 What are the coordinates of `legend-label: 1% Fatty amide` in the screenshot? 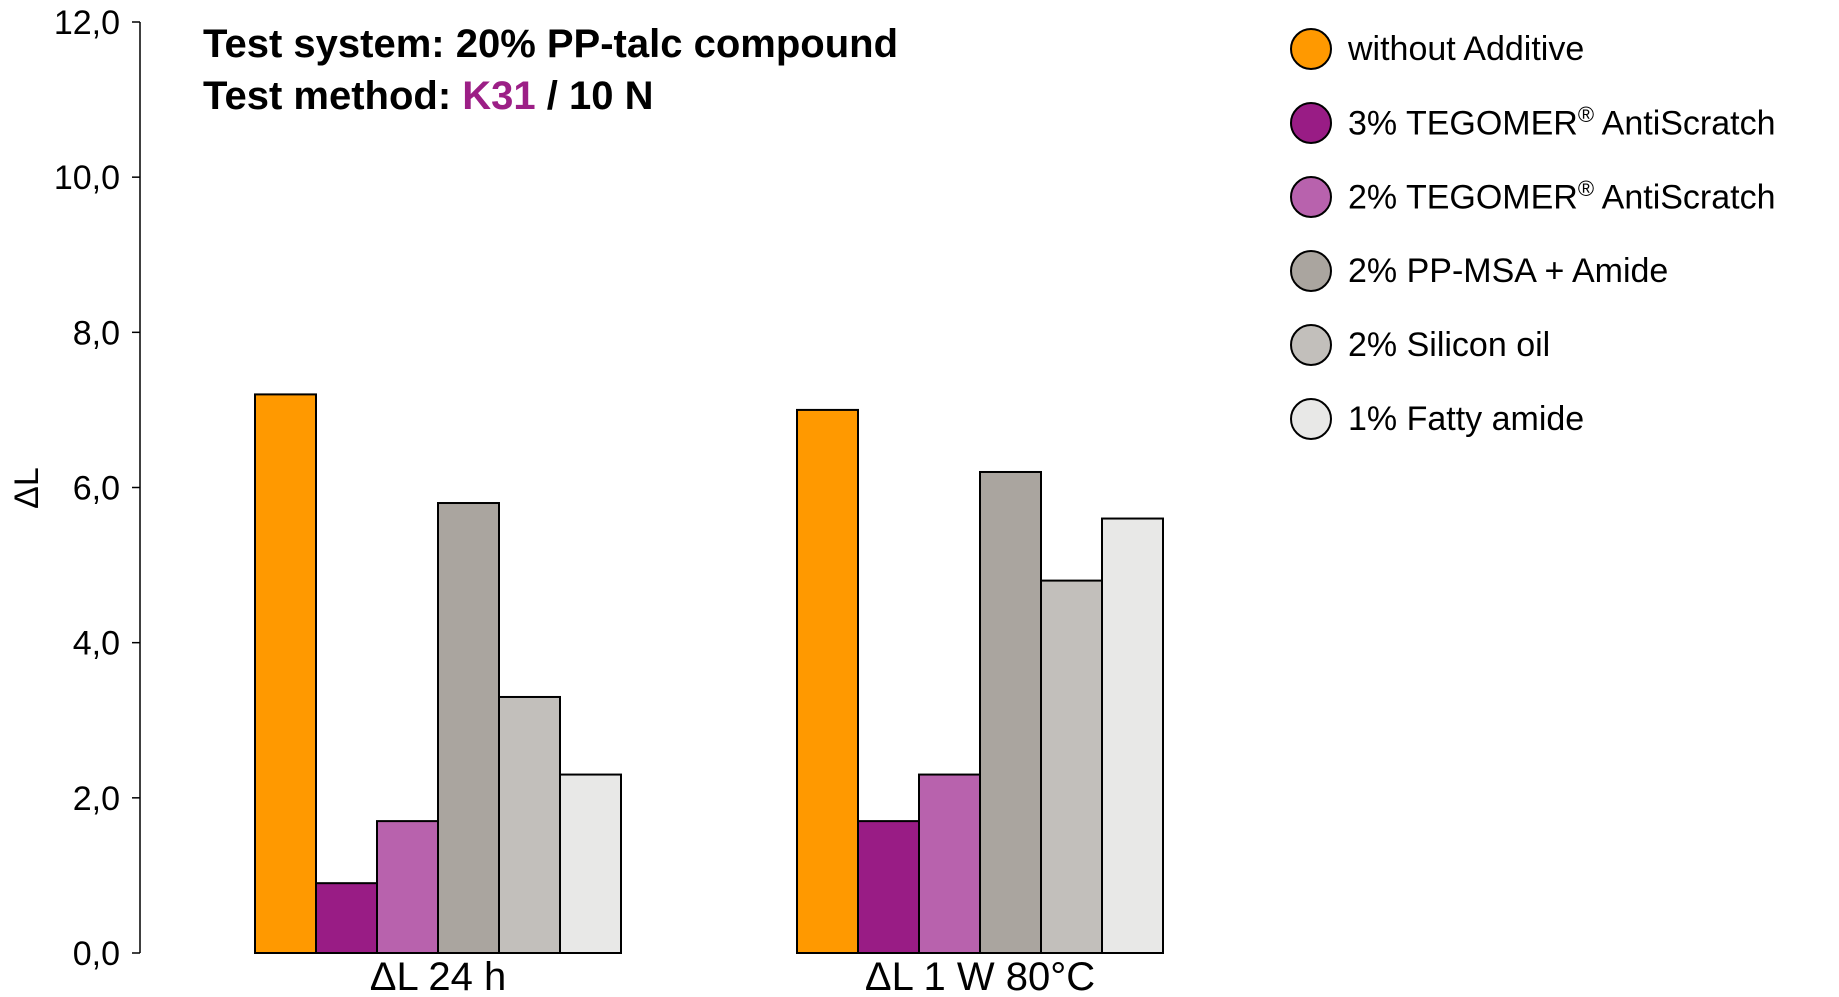 It's located at (1466, 418).